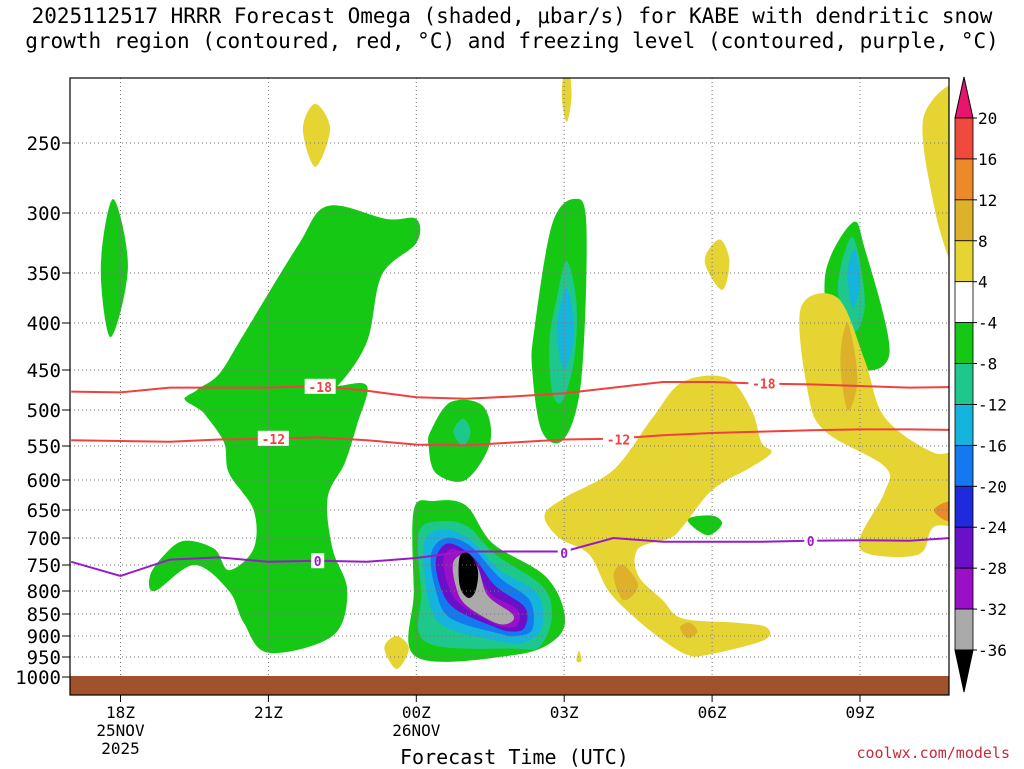  I want to click on y-tick-label: 300, so click(44, 214).